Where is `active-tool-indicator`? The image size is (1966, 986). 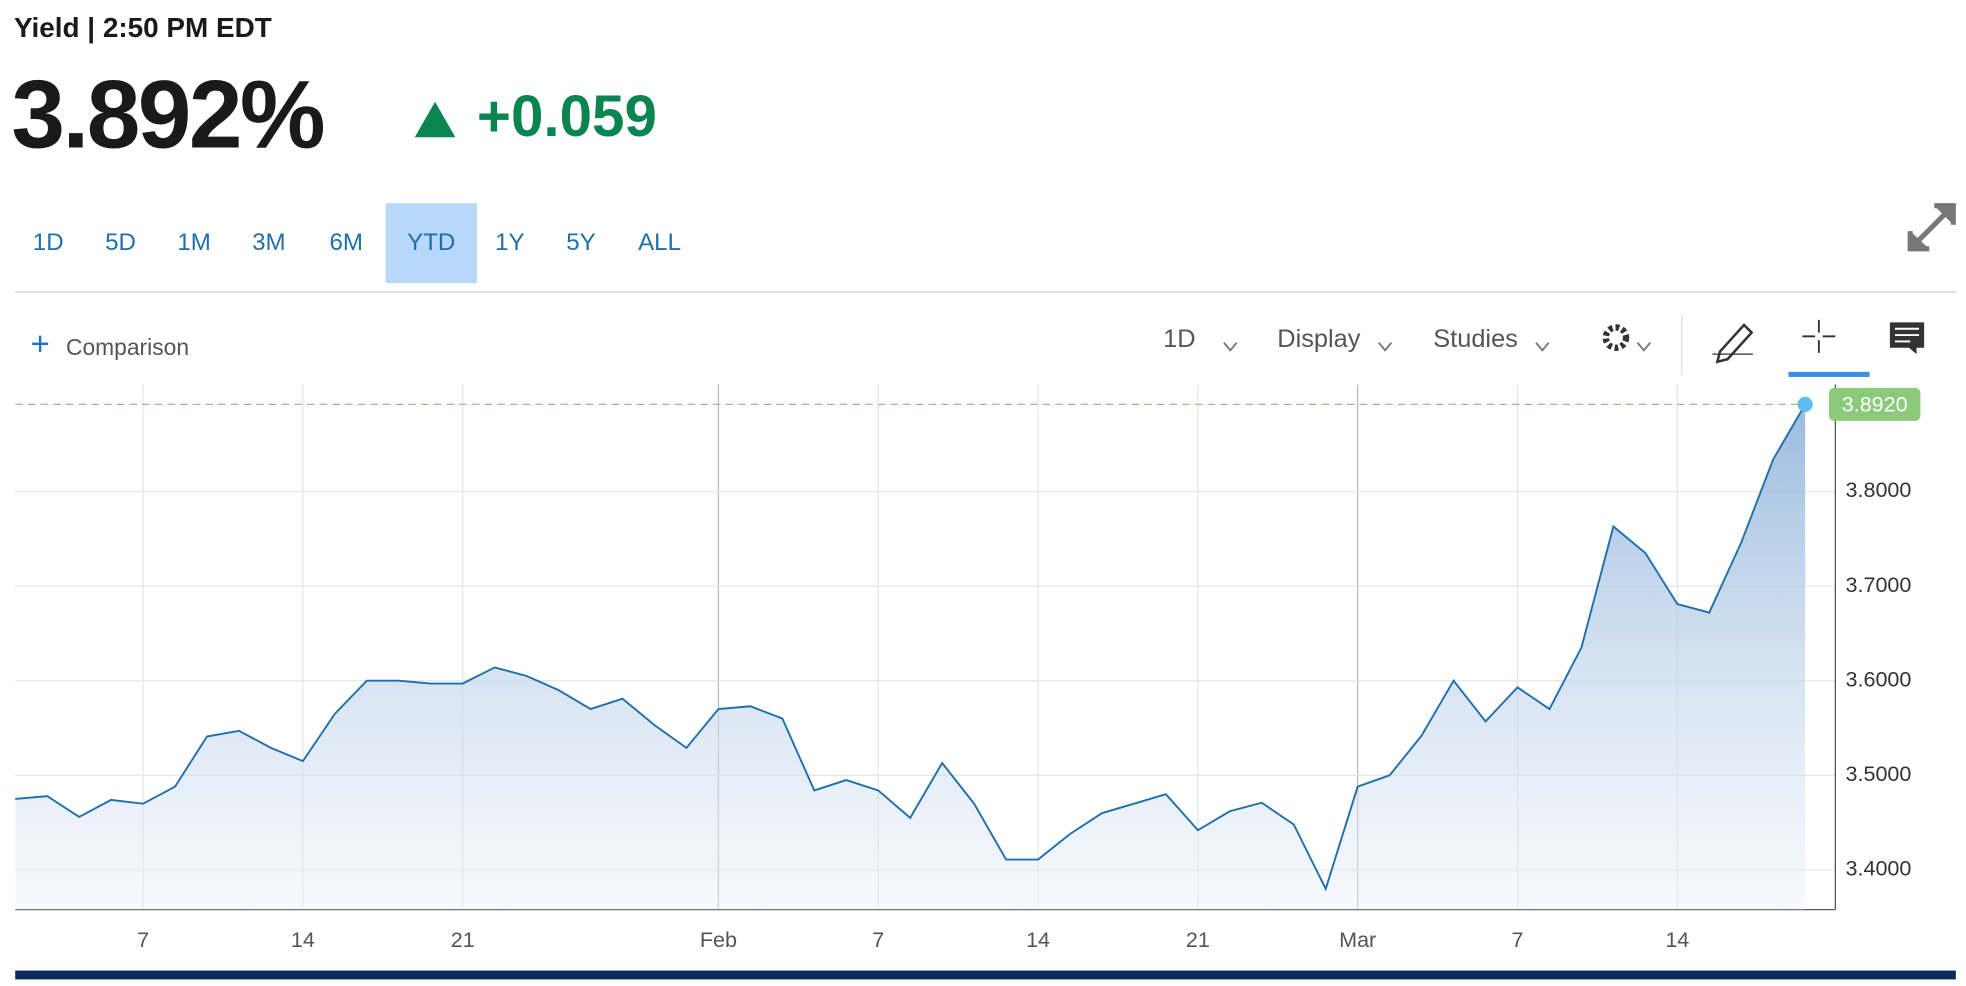 active-tool-indicator is located at coordinates (1829, 374).